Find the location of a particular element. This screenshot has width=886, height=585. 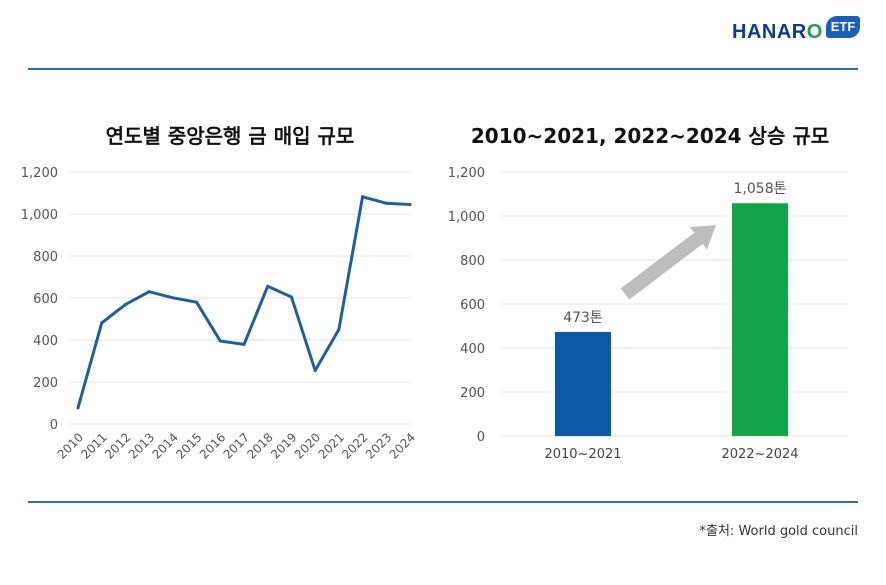

series-line is located at coordinates (244, 302).